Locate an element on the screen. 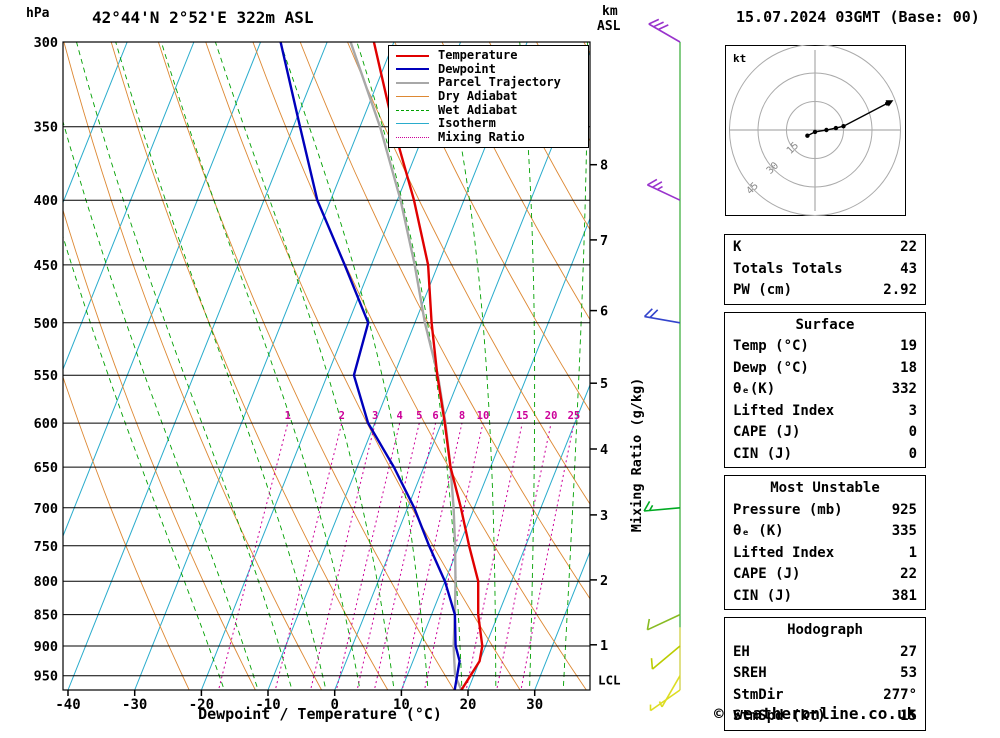 The image size is (1000, 738). km-tick-label: 3 is located at coordinates (604, 516).